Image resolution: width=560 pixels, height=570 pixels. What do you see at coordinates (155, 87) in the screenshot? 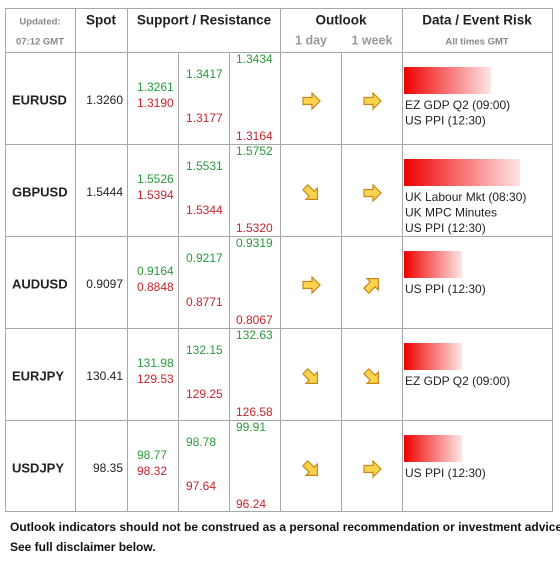
I see `resistance-level: 1.3261` at bounding box center [155, 87].